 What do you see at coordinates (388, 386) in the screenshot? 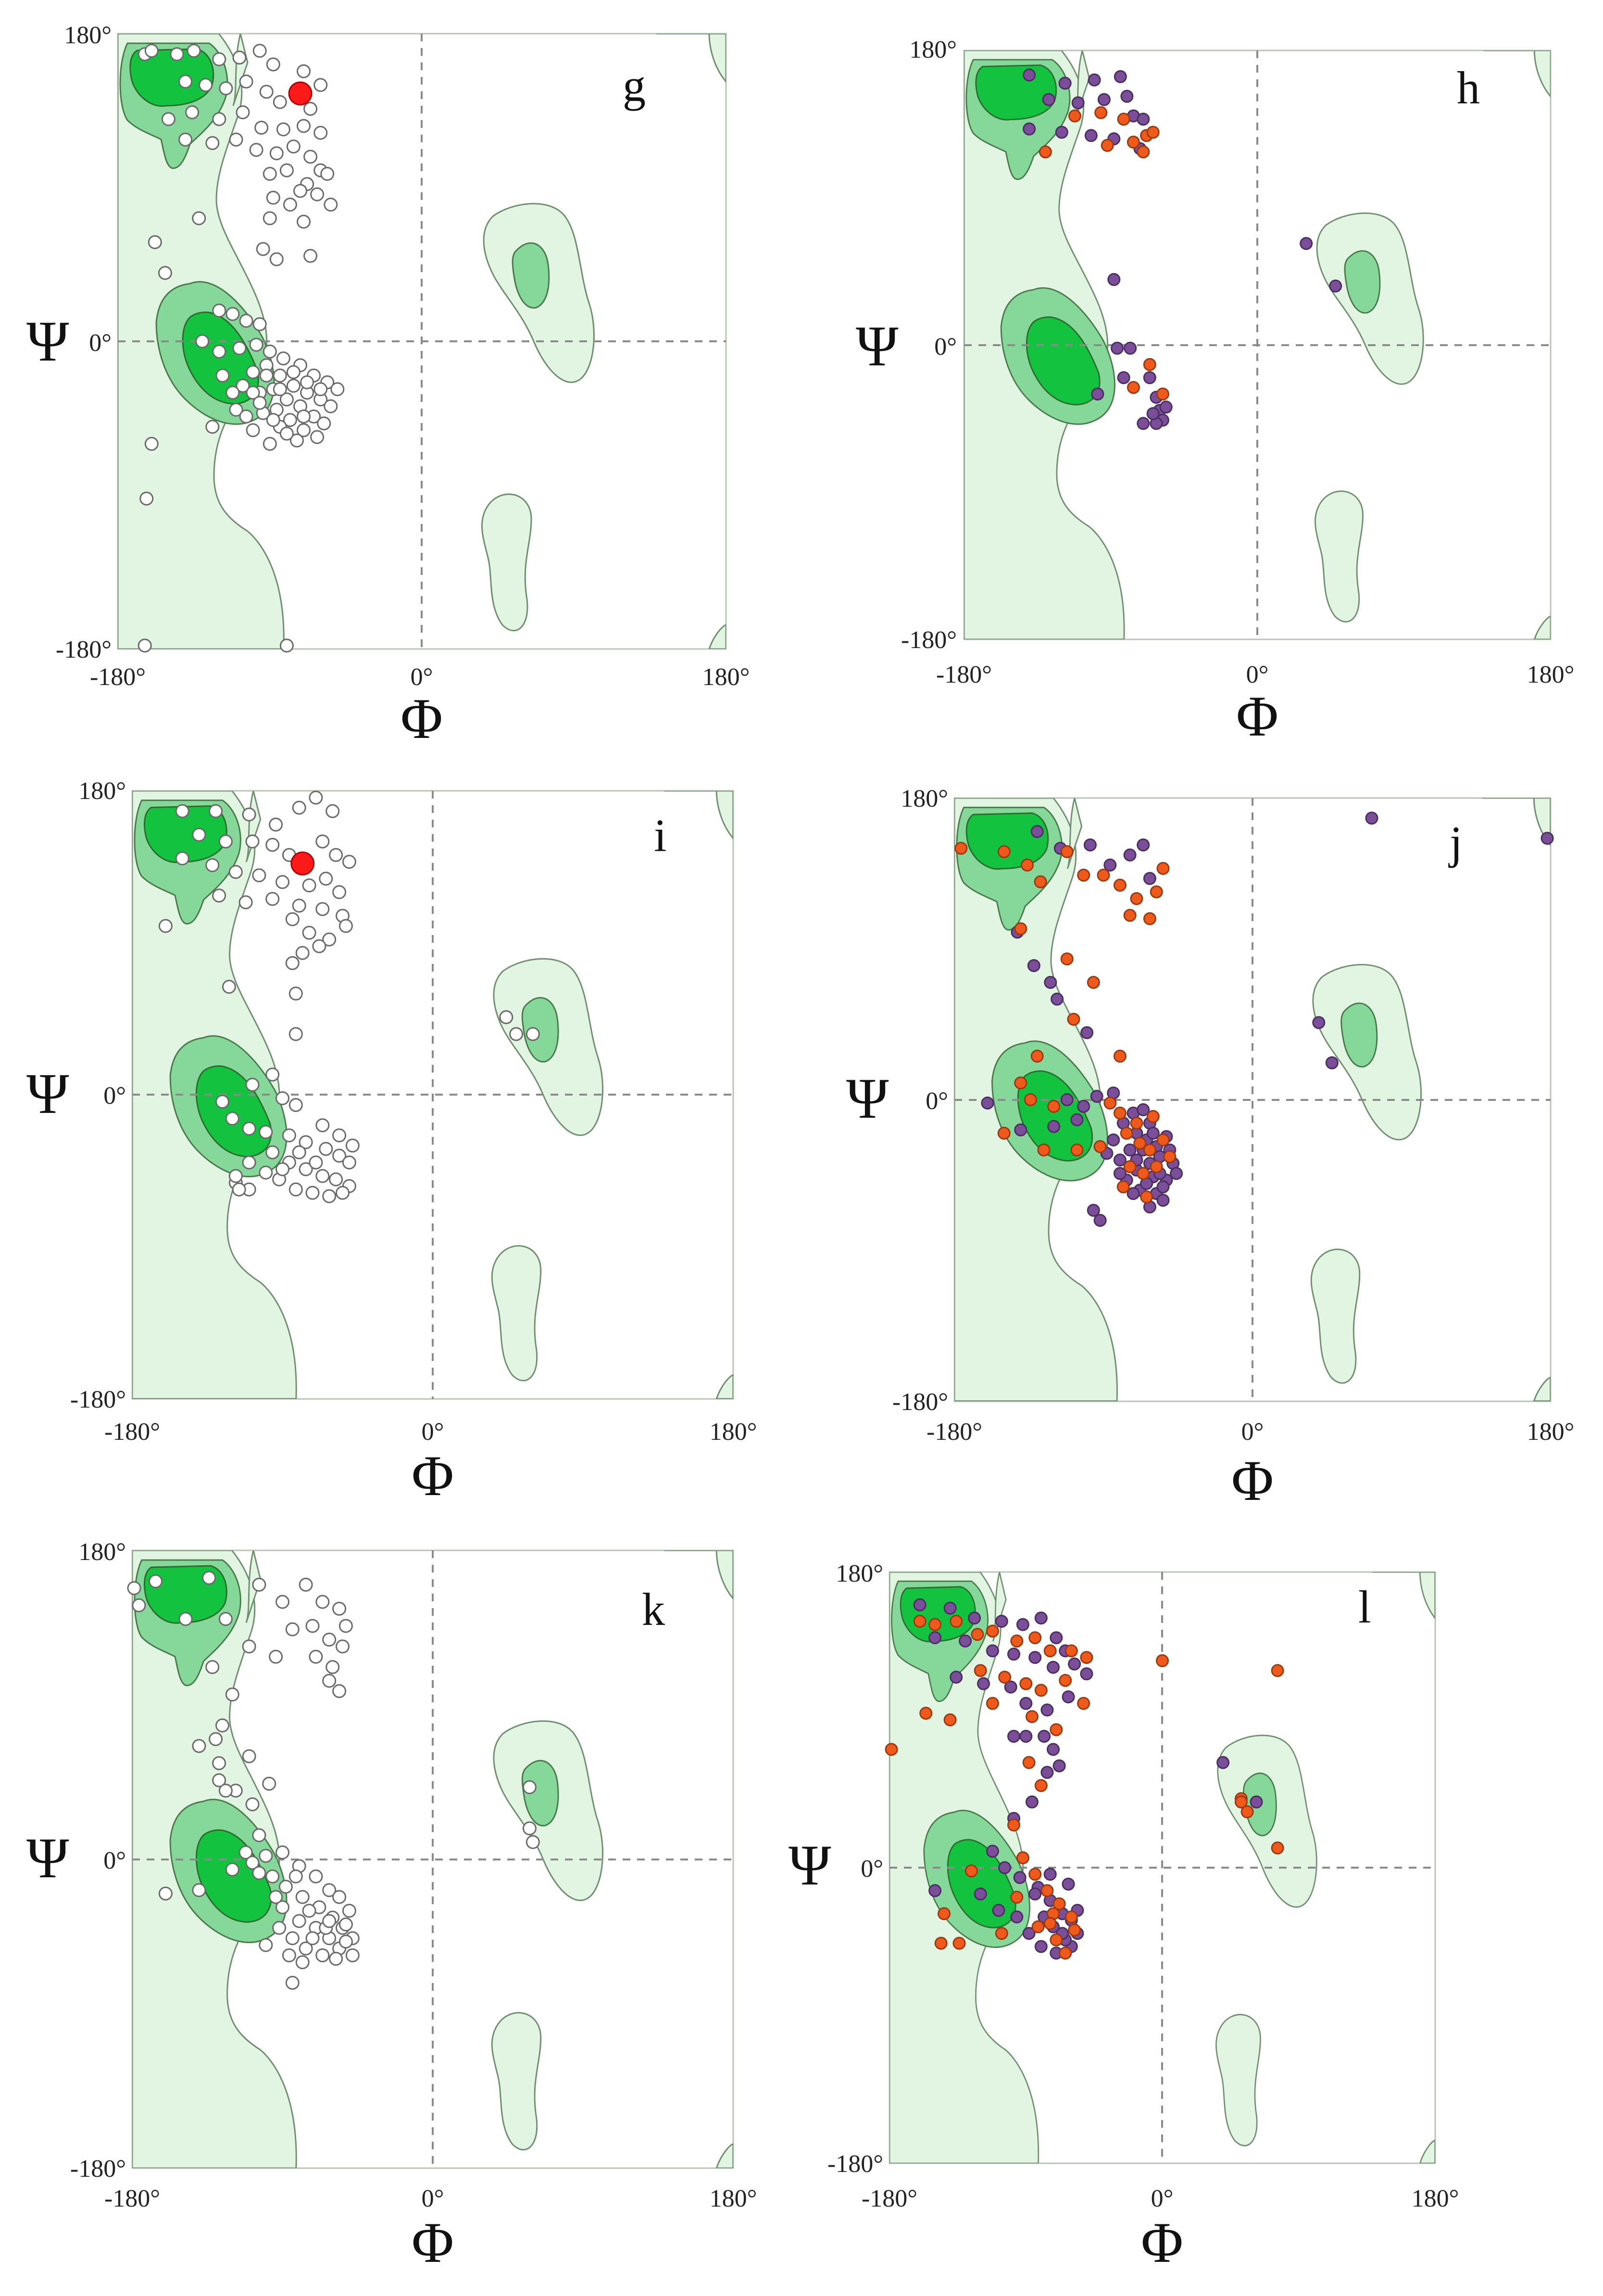
I see `panel-g: g 180° 0° -180° -180° 0° 180° Φ Ψ` at bounding box center [388, 386].